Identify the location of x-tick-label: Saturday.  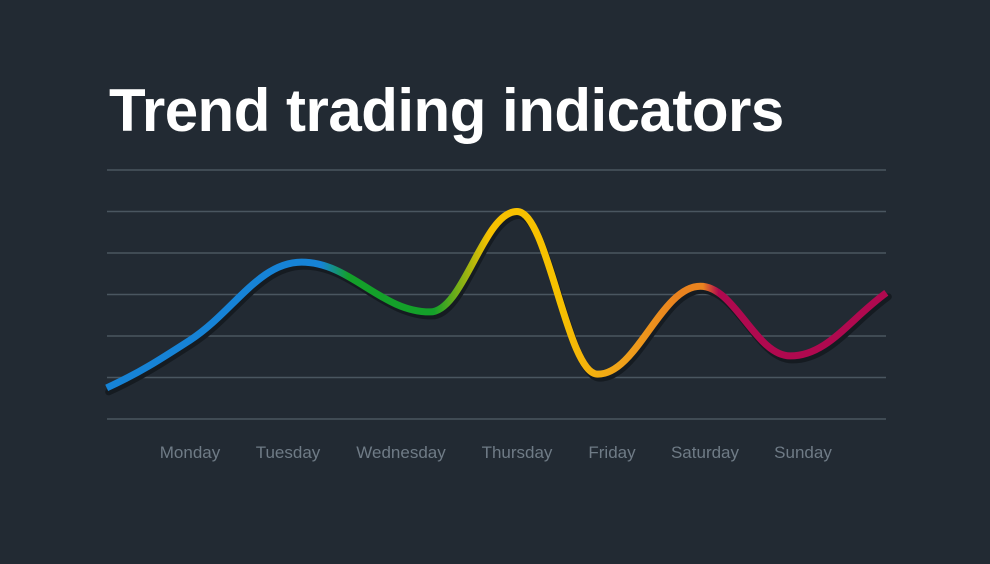
(705, 452).